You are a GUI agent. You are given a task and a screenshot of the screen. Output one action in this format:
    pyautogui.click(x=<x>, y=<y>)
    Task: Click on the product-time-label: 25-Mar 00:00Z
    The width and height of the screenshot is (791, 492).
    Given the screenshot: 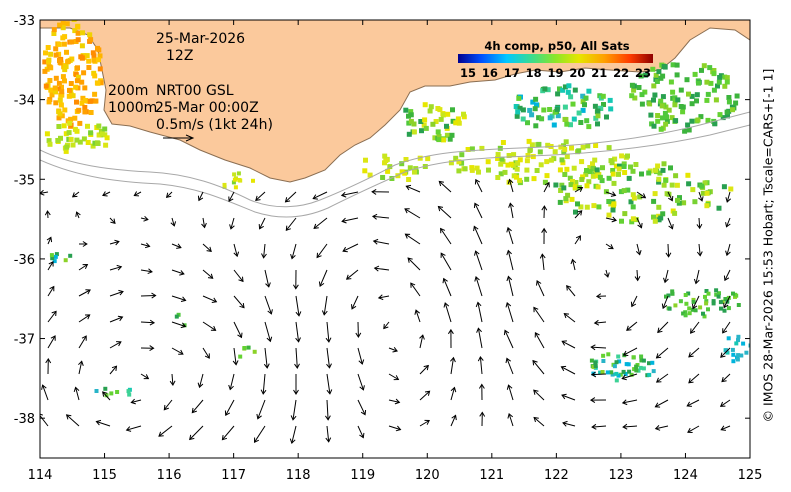 What is the action you would take?
    pyautogui.click(x=207, y=108)
    